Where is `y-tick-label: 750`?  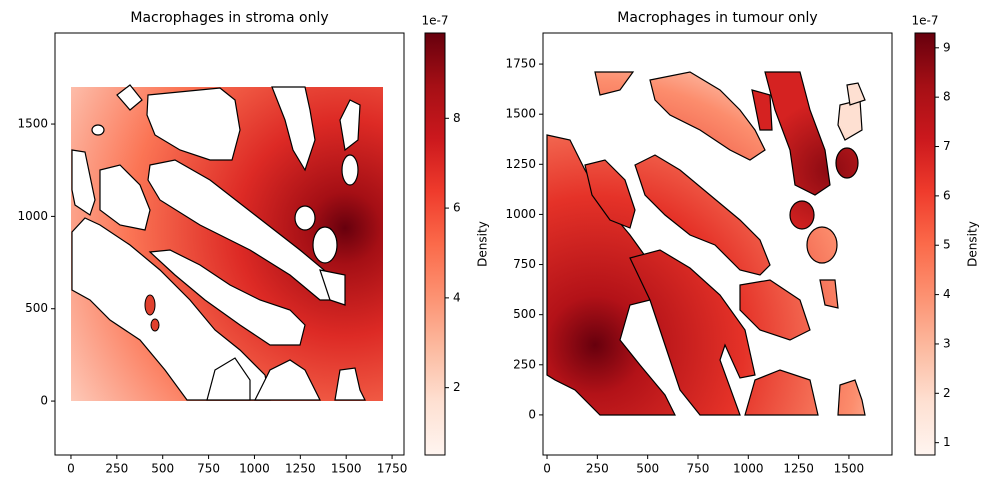
y-tick-label: 750 is located at coordinates (524, 264).